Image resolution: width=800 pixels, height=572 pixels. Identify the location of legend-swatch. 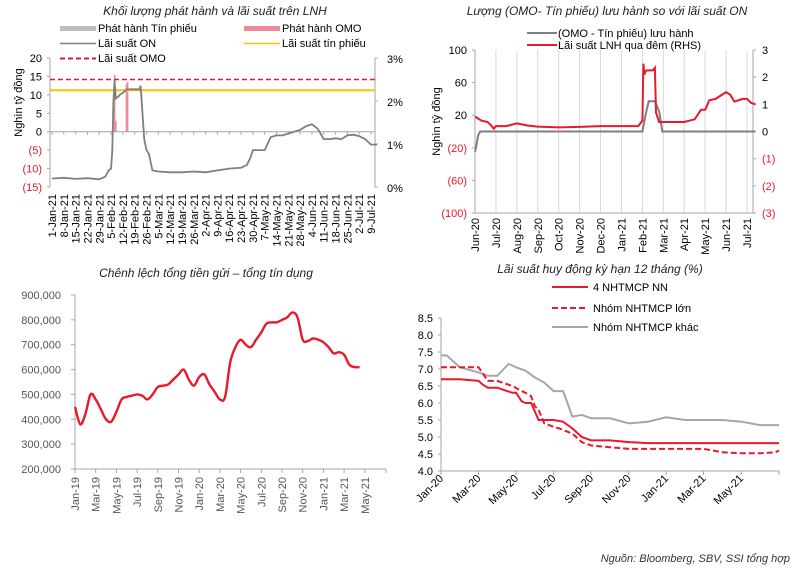
(262, 28).